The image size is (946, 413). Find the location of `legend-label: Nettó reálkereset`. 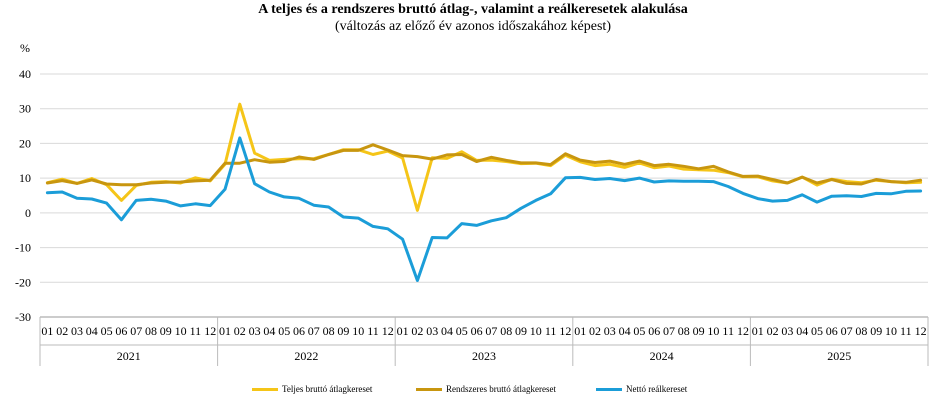

legend-label: Nettó reálkereset is located at coordinates (657, 389).